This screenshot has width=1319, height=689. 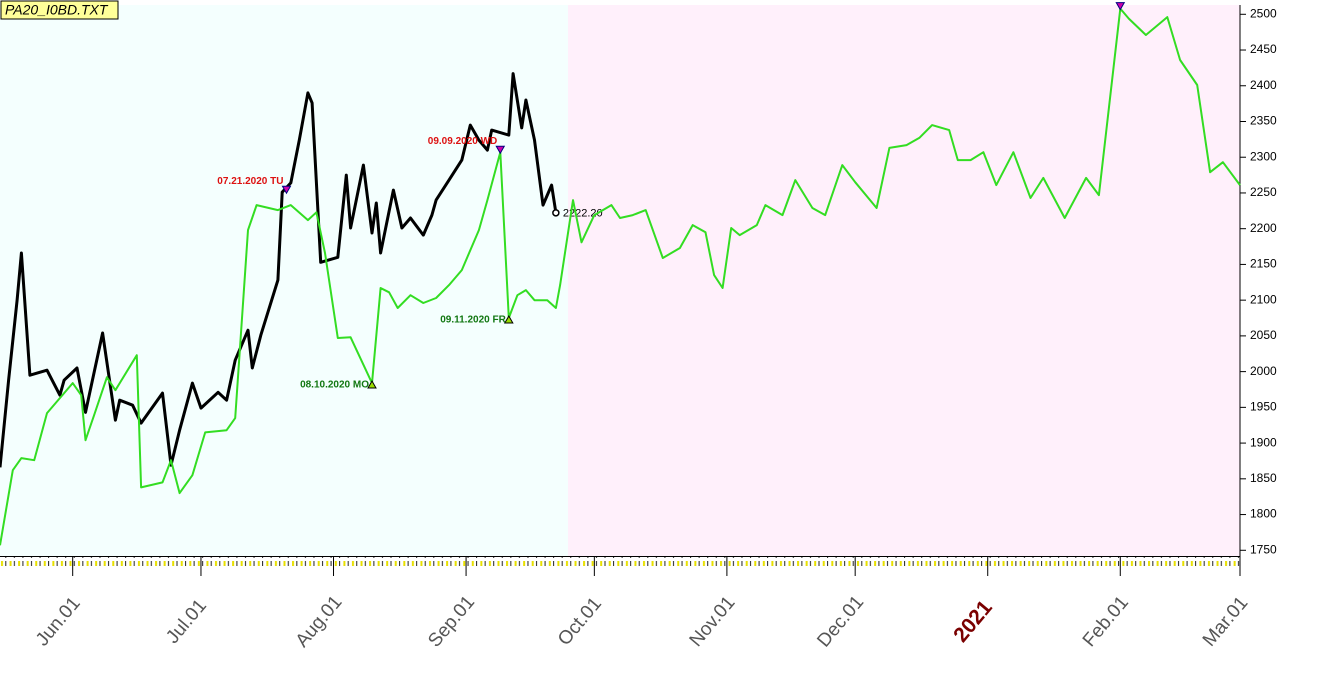 I want to click on x-tick-label: Feb.01, so click(x=1106, y=621).